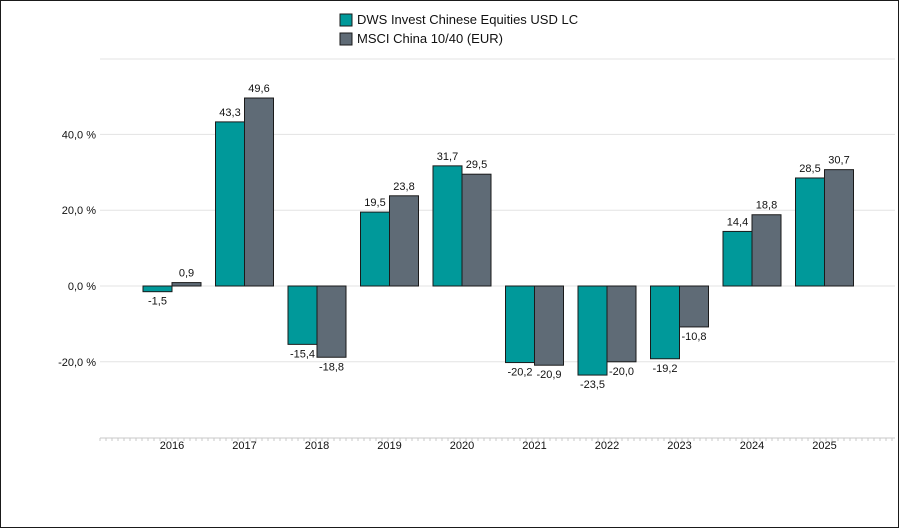  Describe the element at coordinates (403, 187) in the screenshot. I see `data-label: 23,8` at that location.